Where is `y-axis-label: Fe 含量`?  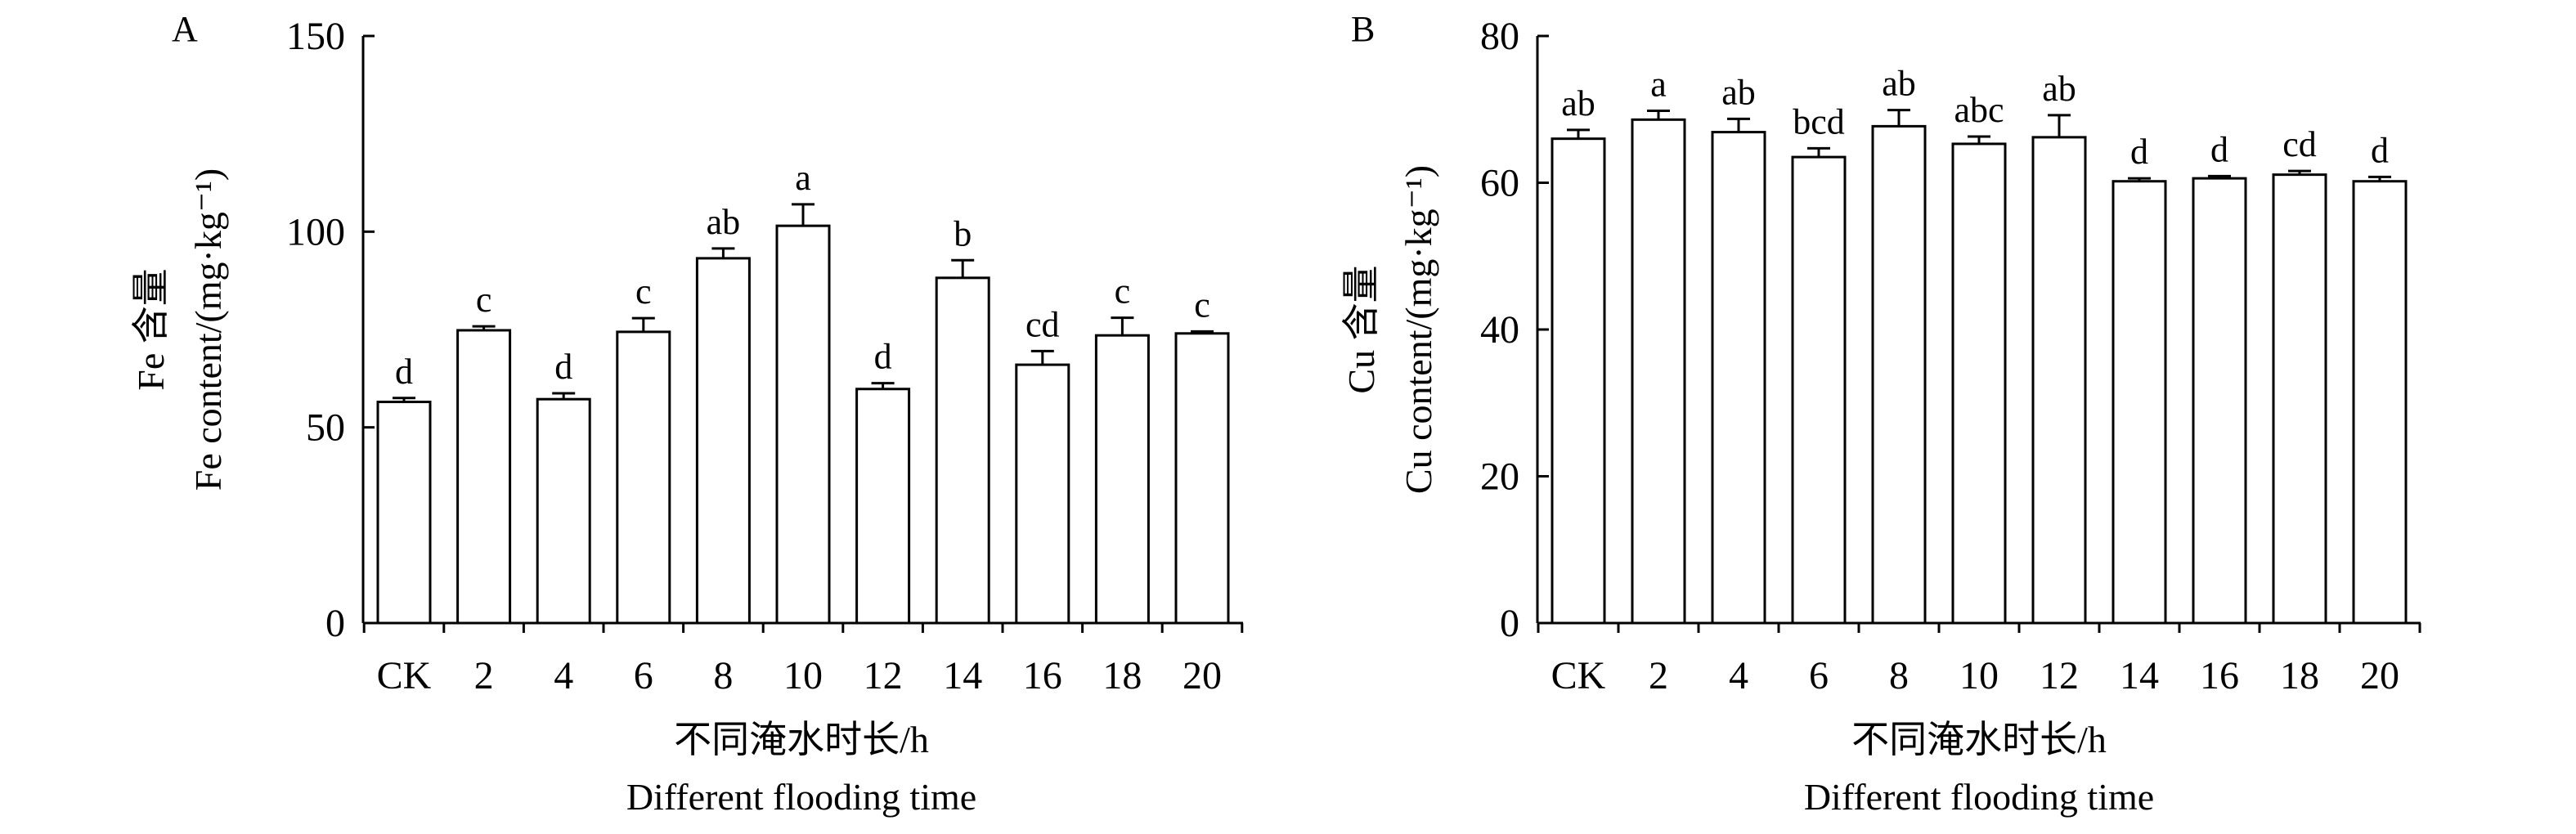 y-axis-label: Fe 含量 is located at coordinates (151, 329).